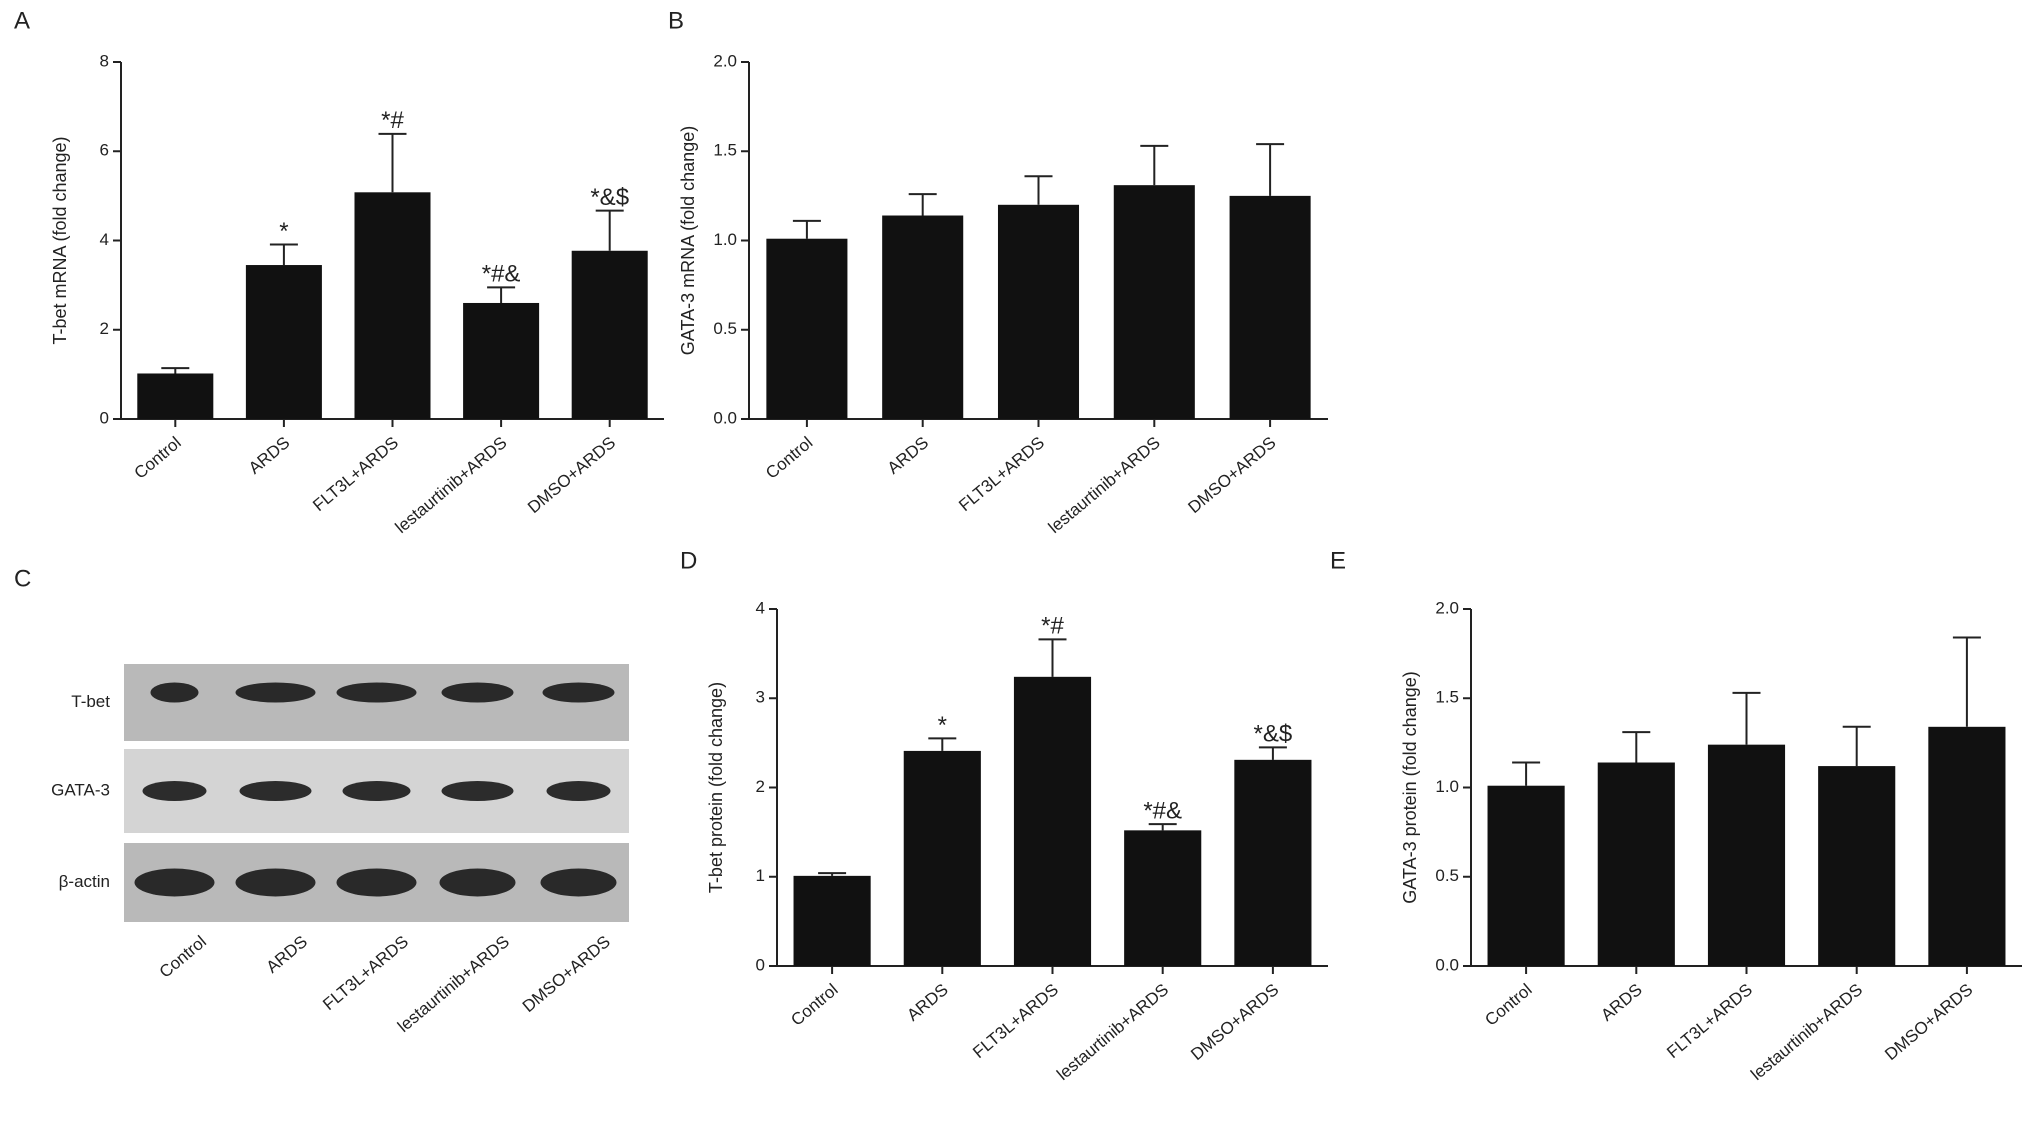 This screenshot has height=1123, width=2031. I want to click on y-axis-label: T-bet protein (fold change), so click(716, 787).